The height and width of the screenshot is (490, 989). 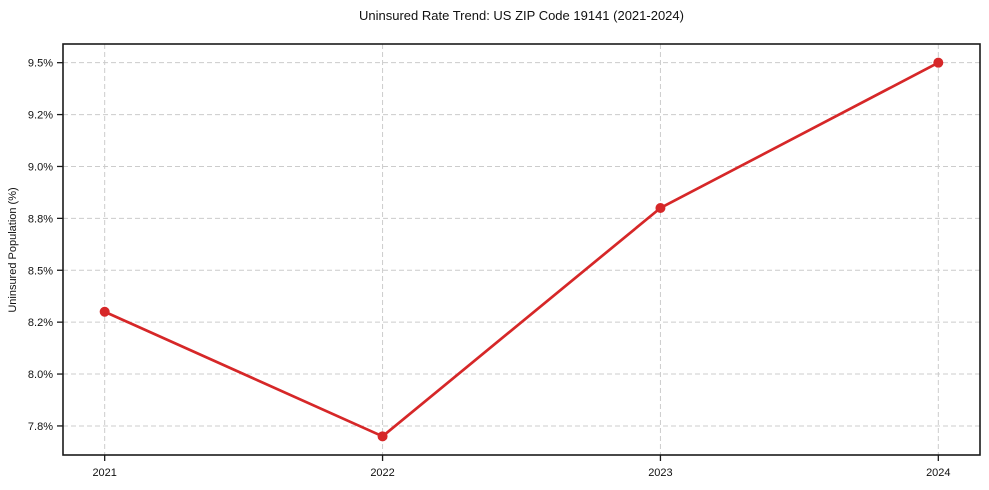 I want to click on x-tick-label: 2021, so click(x=104, y=473).